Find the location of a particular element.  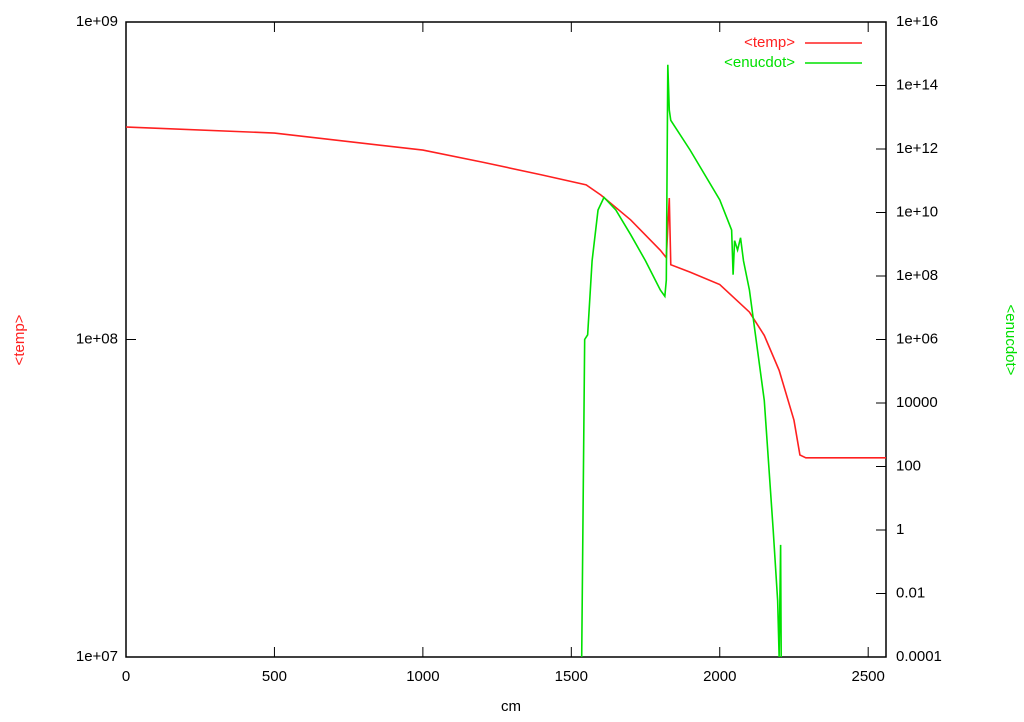

x-tick-label: 2000 is located at coordinates (719, 676).